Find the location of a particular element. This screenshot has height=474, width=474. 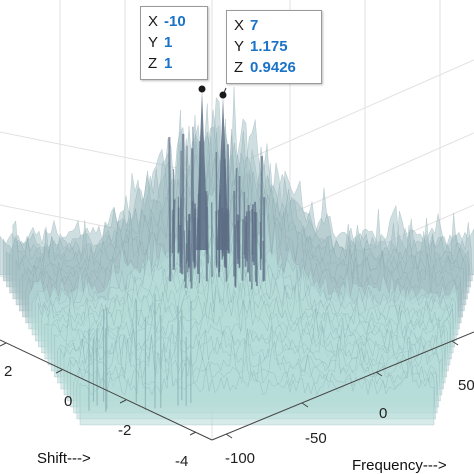

tick-mark-x-neg100 is located at coordinates (229, 436).